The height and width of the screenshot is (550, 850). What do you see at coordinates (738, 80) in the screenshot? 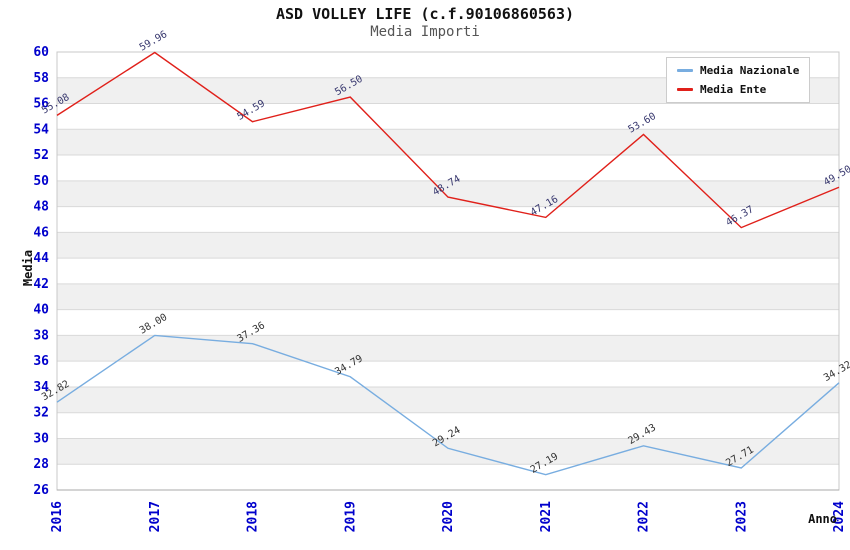
I see `legend: Media Nazionale Media Ente` at bounding box center [738, 80].